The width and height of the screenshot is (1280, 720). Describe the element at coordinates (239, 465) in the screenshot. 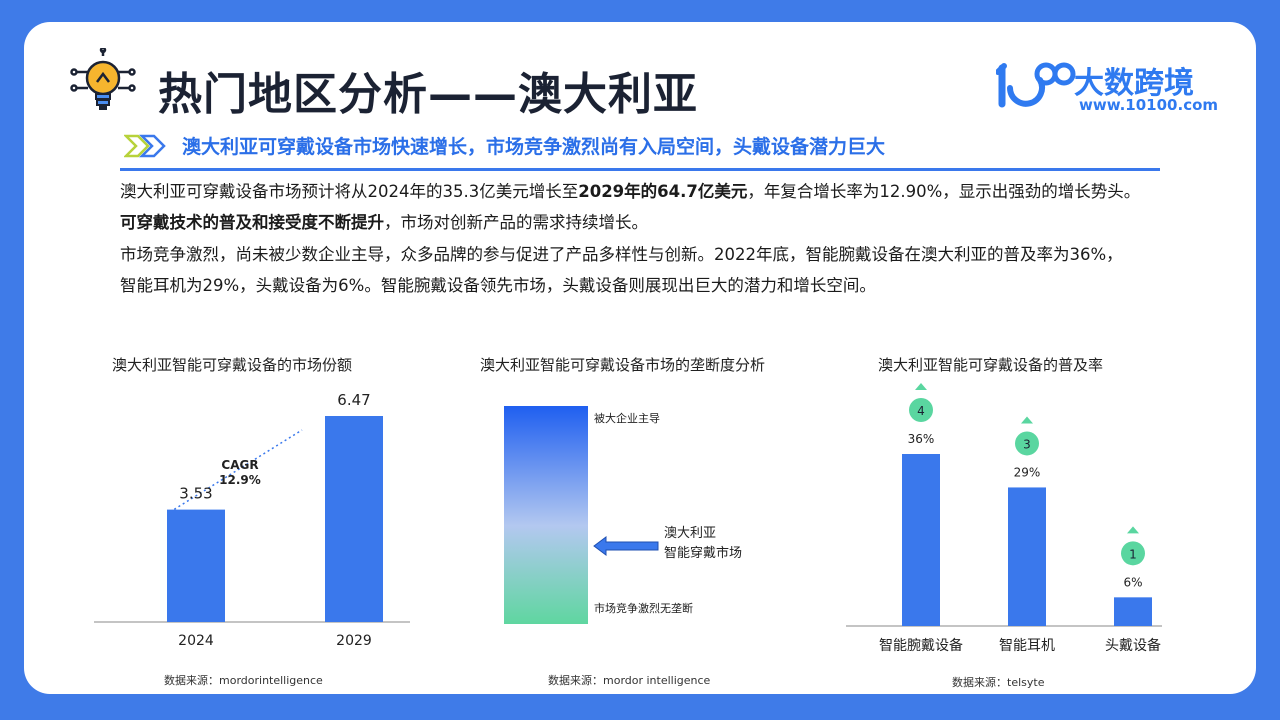

I see `chart1-cagr-label: CAGR` at that location.